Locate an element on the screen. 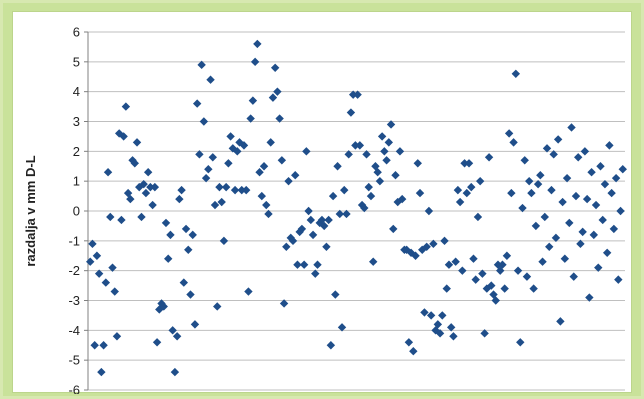 The height and width of the screenshot is (399, 644). y-tick-label: 2 is located at coordinates (76, 151).